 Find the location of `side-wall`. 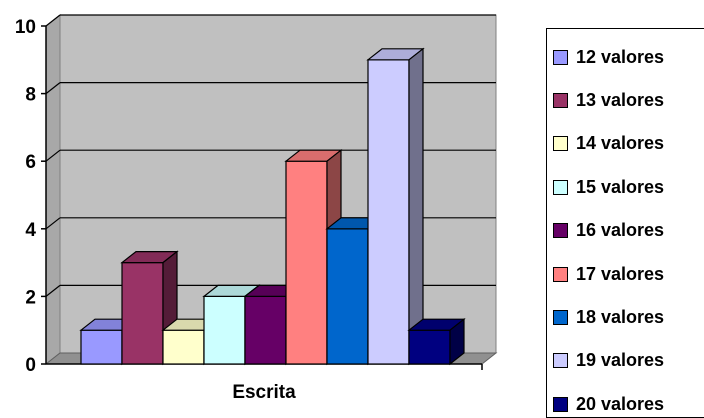

side-wall is located at coordinates (53, 189).